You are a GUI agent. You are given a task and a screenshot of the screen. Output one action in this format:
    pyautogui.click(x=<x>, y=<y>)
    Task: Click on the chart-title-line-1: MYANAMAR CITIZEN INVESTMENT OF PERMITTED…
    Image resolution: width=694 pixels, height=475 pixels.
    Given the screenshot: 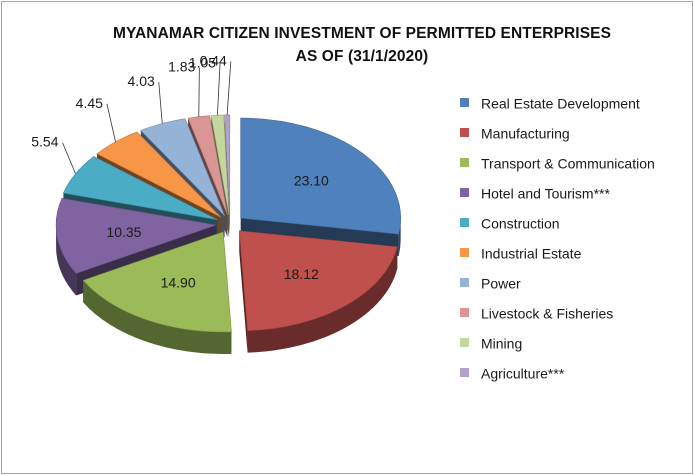 What is the action you would take?
    pyautogui.click(x=362, y=33)
    